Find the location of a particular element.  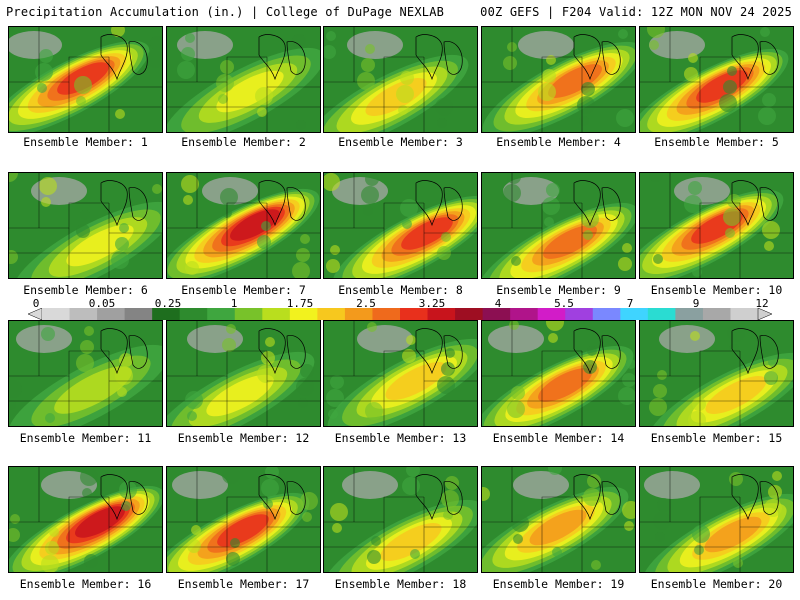

ensemble-member-label: Ensemble Member: 13 is located at coordinates (400, 438).